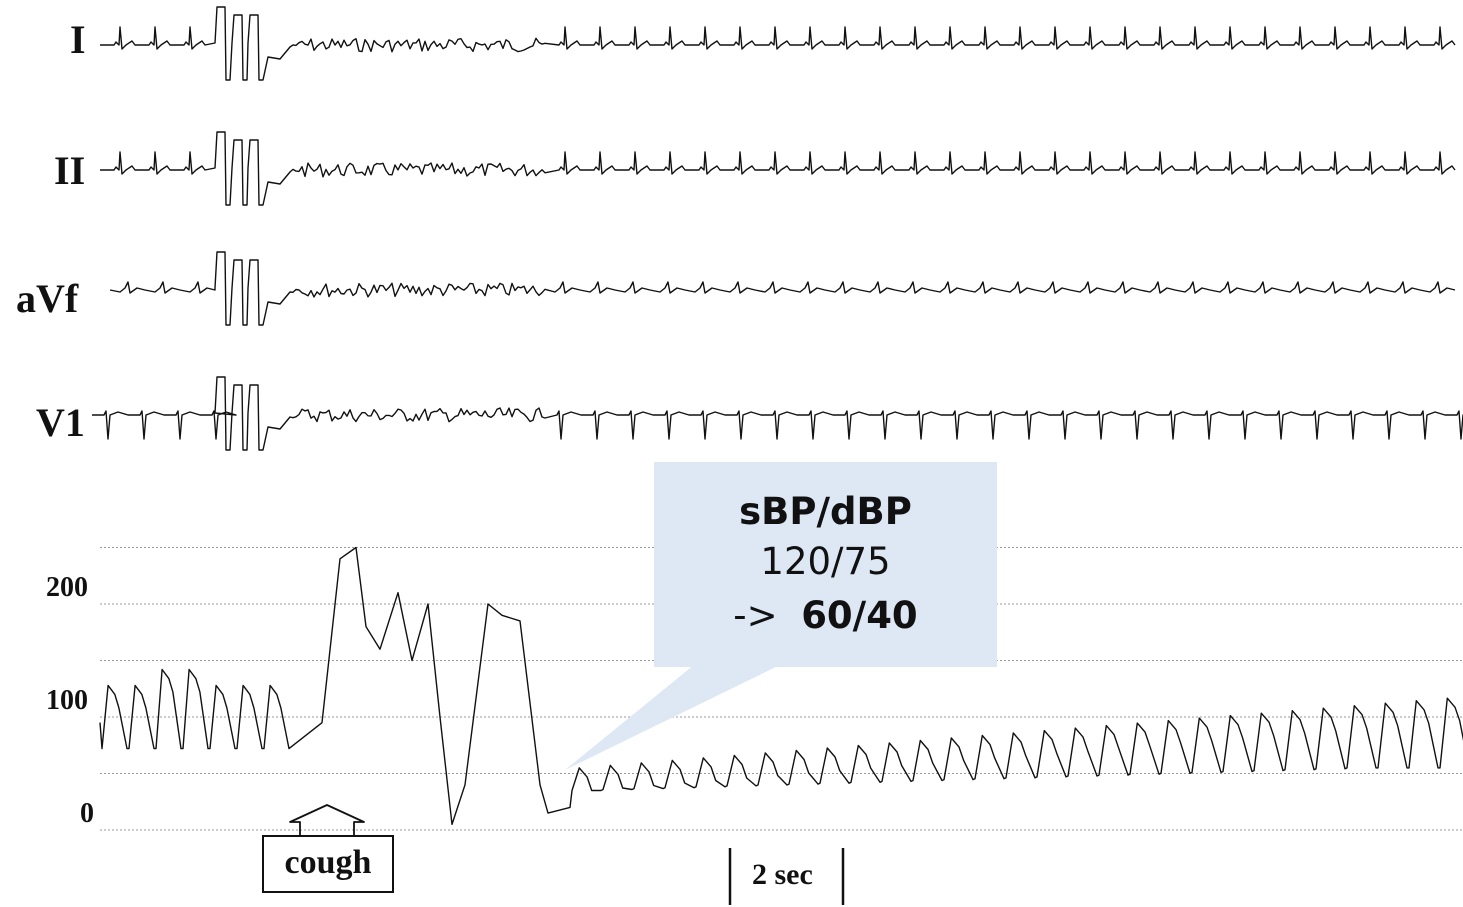  Describe the element at coordinates (755, 615) in the screenshot. I see `callout-arrow: ->` at that location.